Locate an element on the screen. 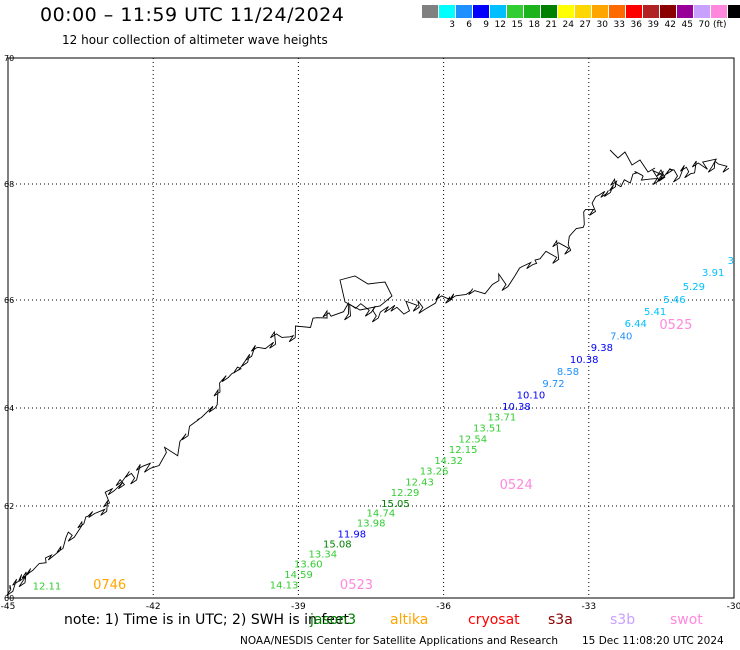  legend-label: 12 is located at coordinates (500, 25).